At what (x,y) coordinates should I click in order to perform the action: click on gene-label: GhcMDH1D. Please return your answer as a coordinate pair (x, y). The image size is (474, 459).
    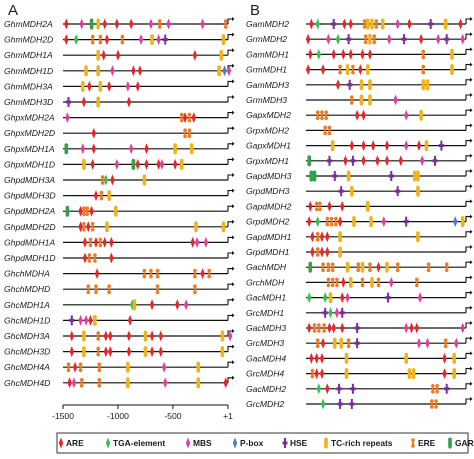
    Looking at the image, I should click on (27, 320).